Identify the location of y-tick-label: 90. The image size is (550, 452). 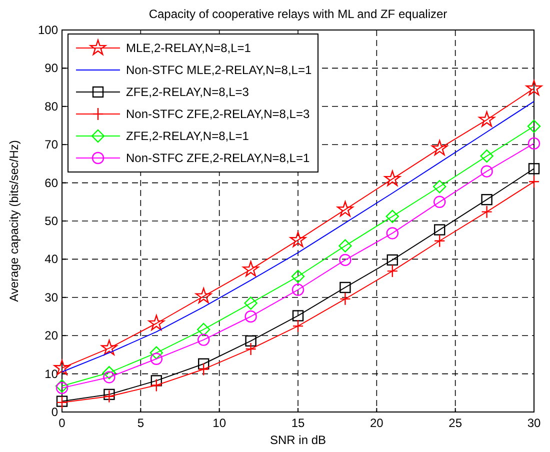
(51, 68).